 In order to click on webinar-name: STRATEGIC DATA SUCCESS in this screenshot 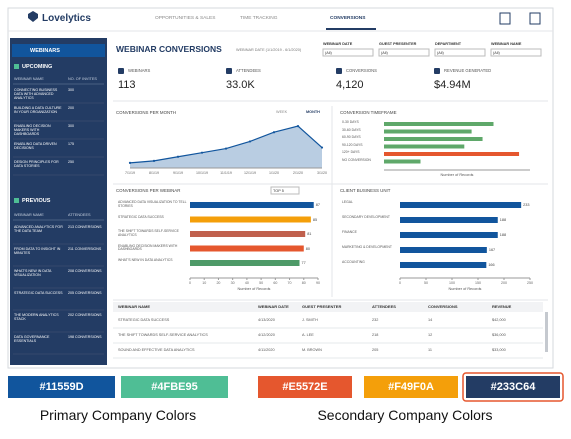, I will do `click(38, 293)`.